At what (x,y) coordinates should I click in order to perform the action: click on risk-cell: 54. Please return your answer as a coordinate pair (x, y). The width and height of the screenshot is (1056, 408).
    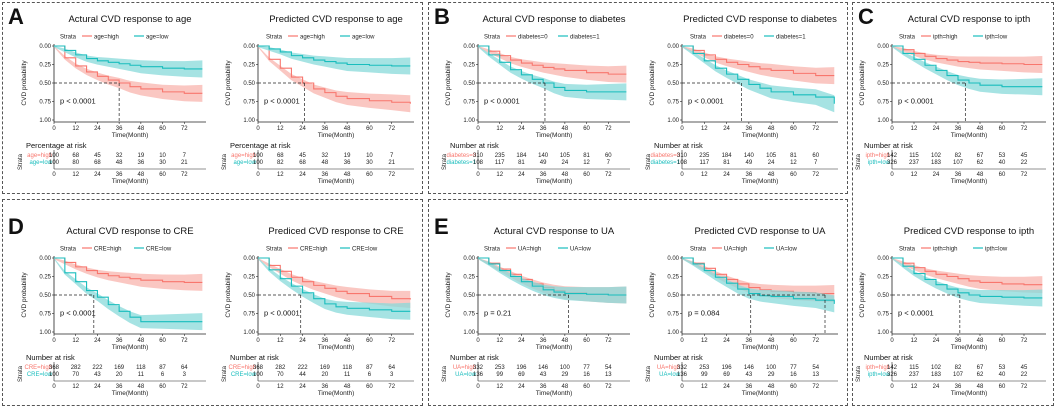
    Looking at the image, I should click on (815, 368).